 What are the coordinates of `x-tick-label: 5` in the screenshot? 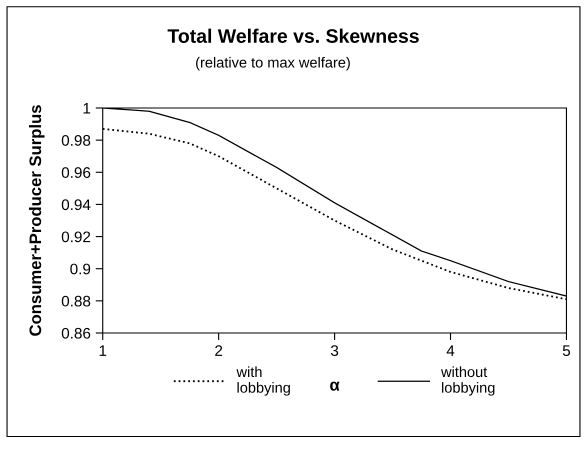 It's located at (566, 350).